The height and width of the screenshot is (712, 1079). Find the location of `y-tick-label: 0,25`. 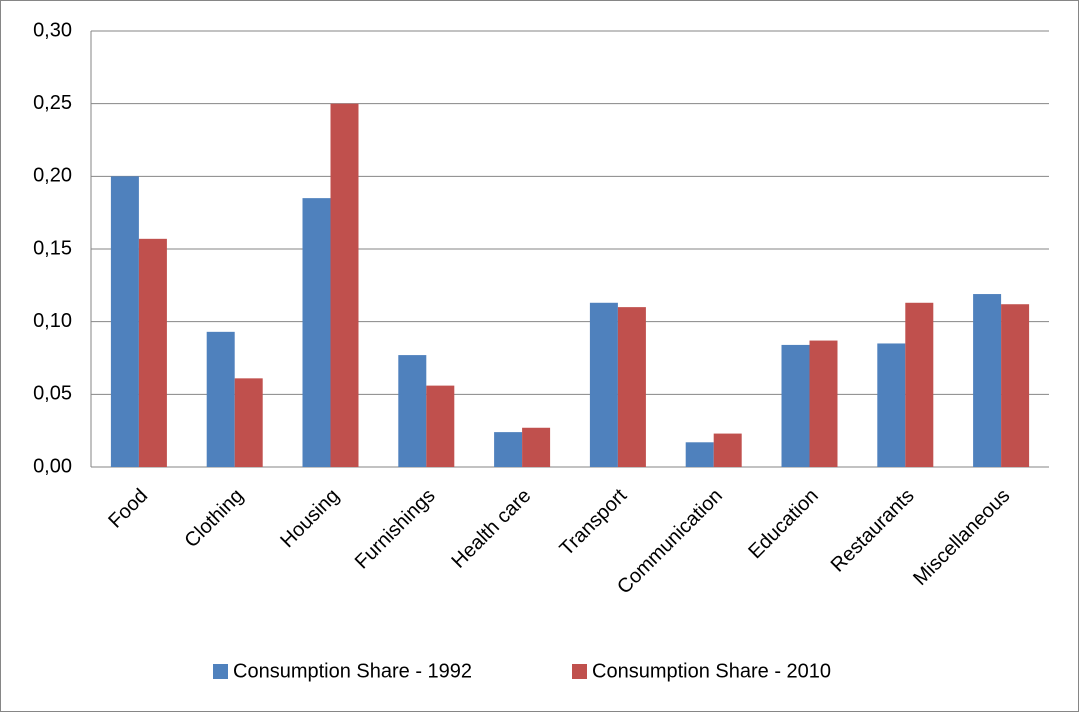

y-tick-label: 0,25 is located at coordinates (52, 103).